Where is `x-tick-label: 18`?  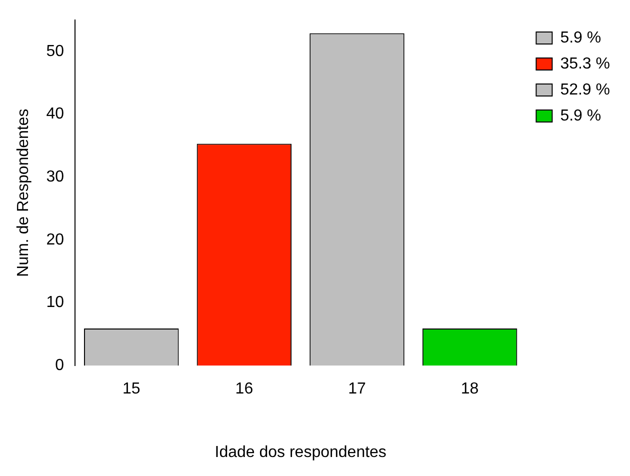
x-tick-label: 18 is located at coordinates (469, 389).